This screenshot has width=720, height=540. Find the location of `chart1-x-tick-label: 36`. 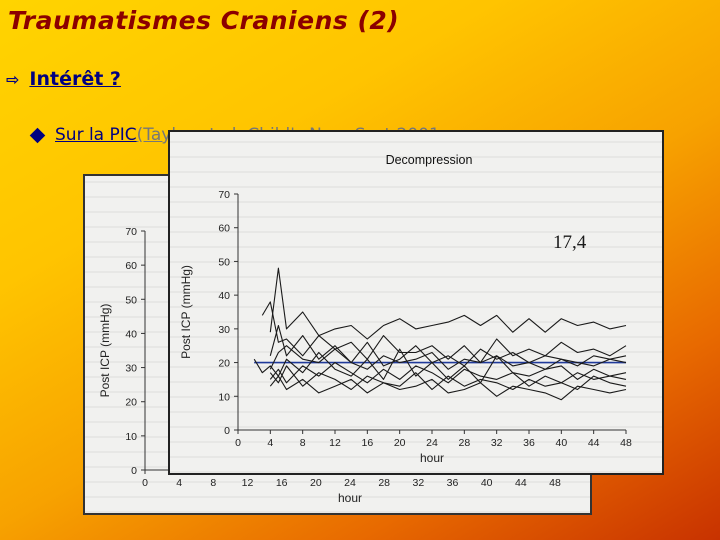

chart1-x-tick-label: 36 is located at coordinates (453, 483).